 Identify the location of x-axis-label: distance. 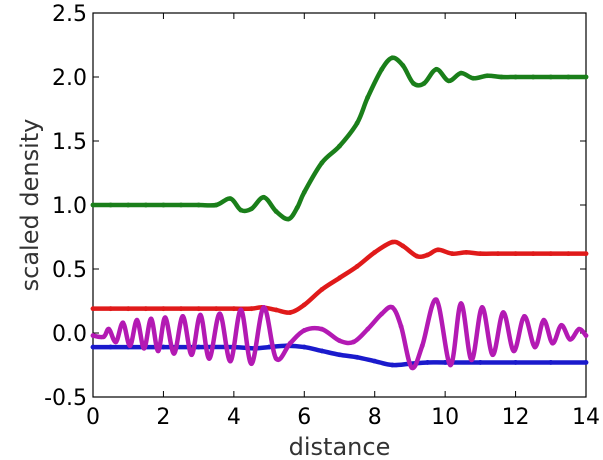
(340, 446).